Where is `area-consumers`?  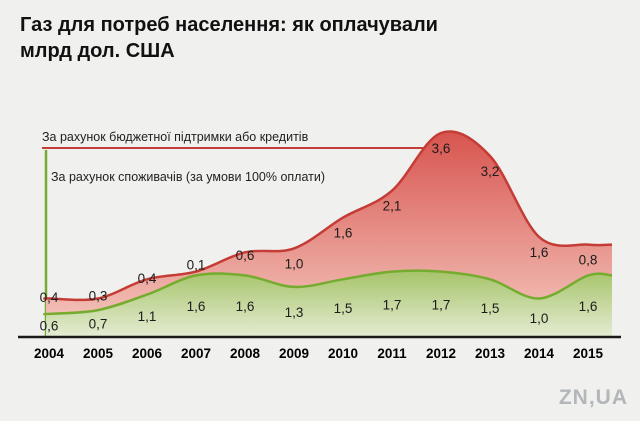 area-consumers is located at coordinates (328, 303).